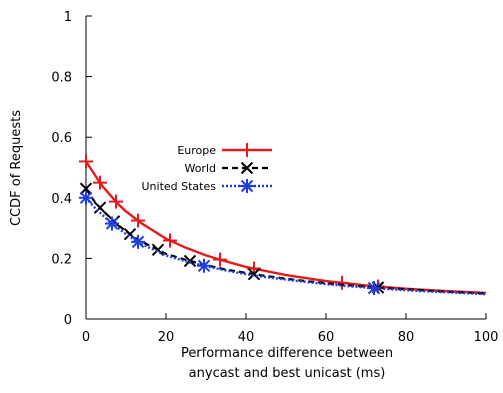 The height and width of the screenshot is (393, 503). I want to click on y-tick-label: 0.2, so click(61, 259).